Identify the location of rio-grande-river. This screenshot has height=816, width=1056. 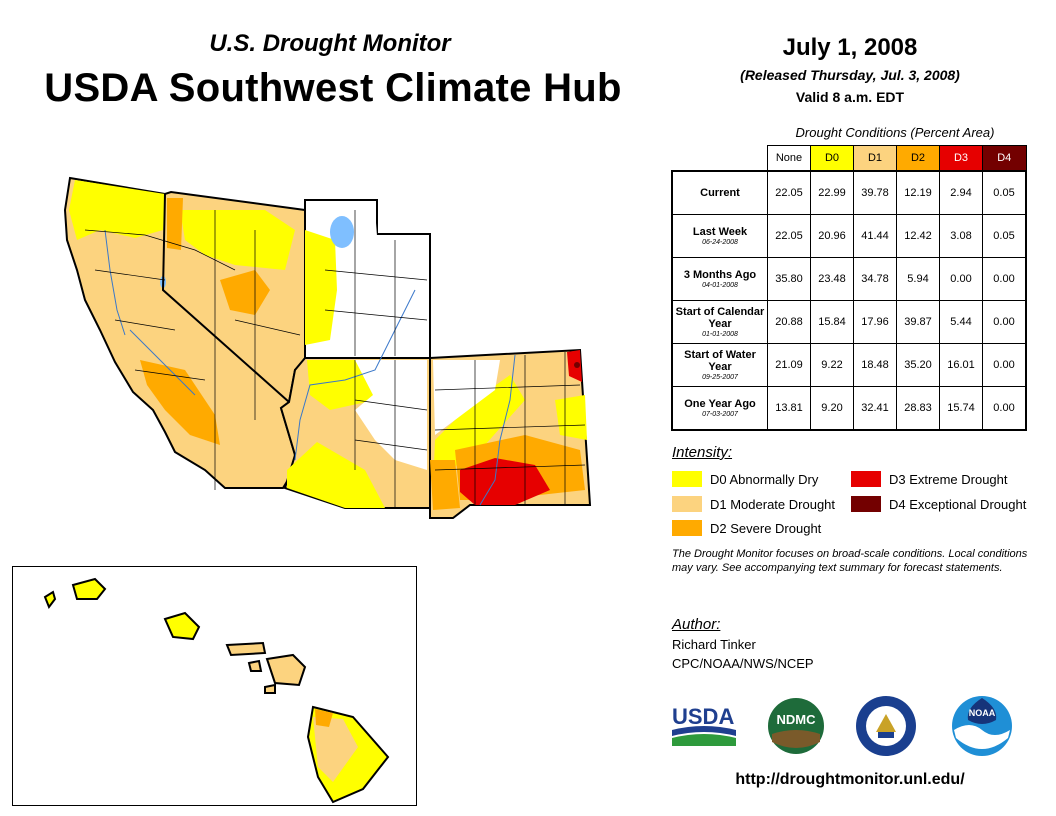
(497, 430).